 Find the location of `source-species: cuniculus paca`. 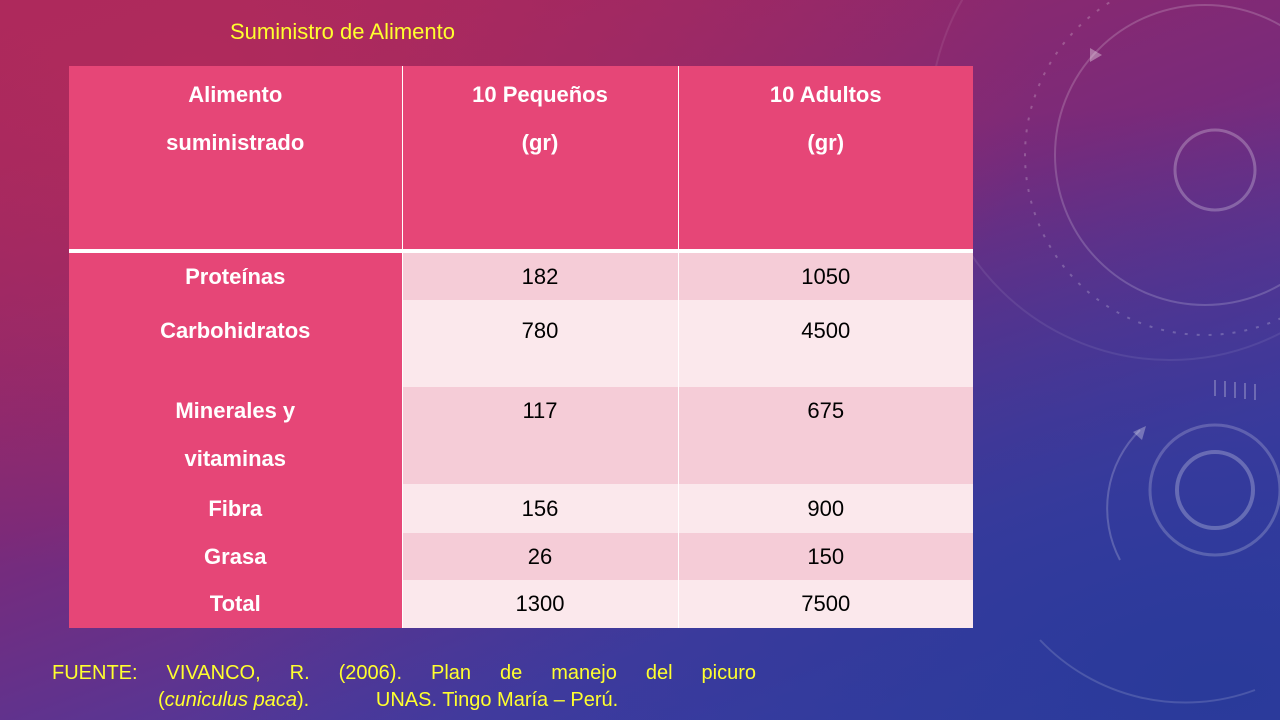

source-species: cuniculus paca is located at coordinates (230, 700).